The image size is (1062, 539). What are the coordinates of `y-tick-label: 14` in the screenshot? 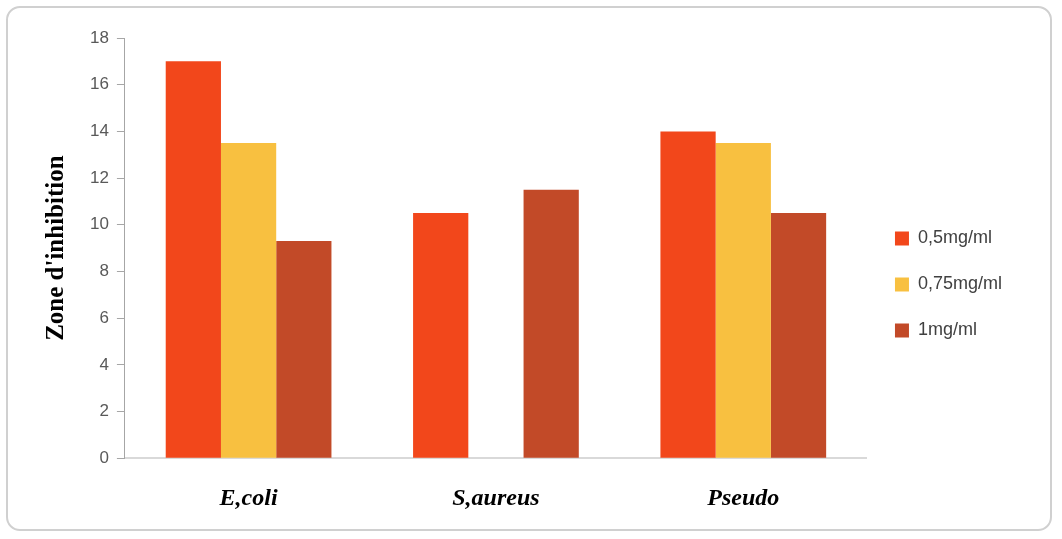 It's located at (99, 131).